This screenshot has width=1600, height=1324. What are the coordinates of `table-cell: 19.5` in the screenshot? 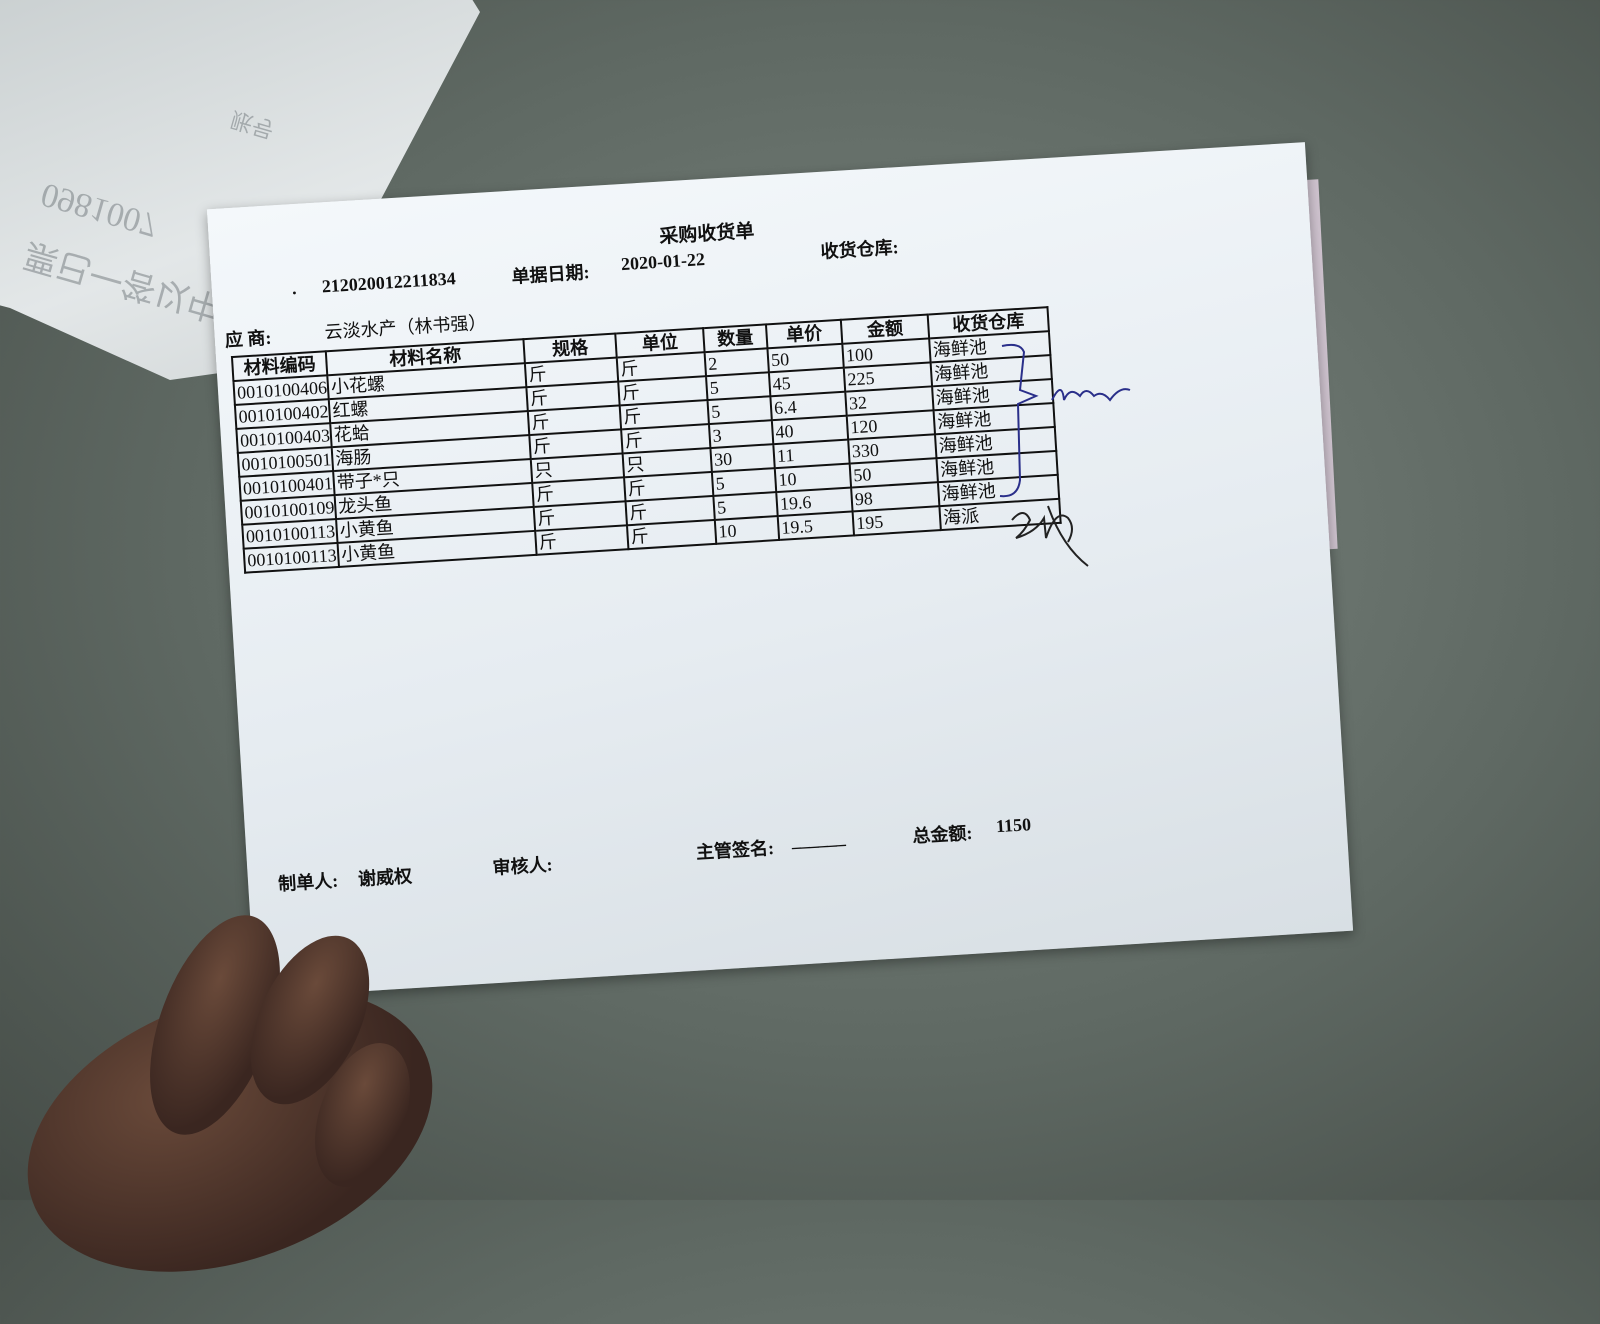 It's located at (816, 525).